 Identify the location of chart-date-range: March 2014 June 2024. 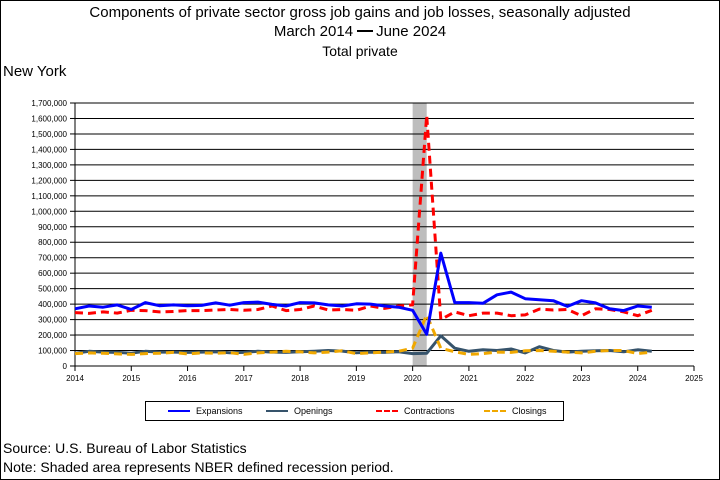
(360, 31).